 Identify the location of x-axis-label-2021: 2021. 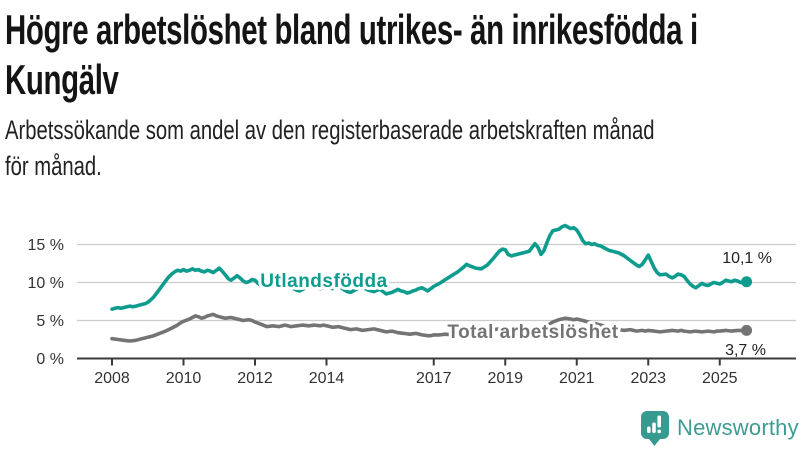
(577, 378).